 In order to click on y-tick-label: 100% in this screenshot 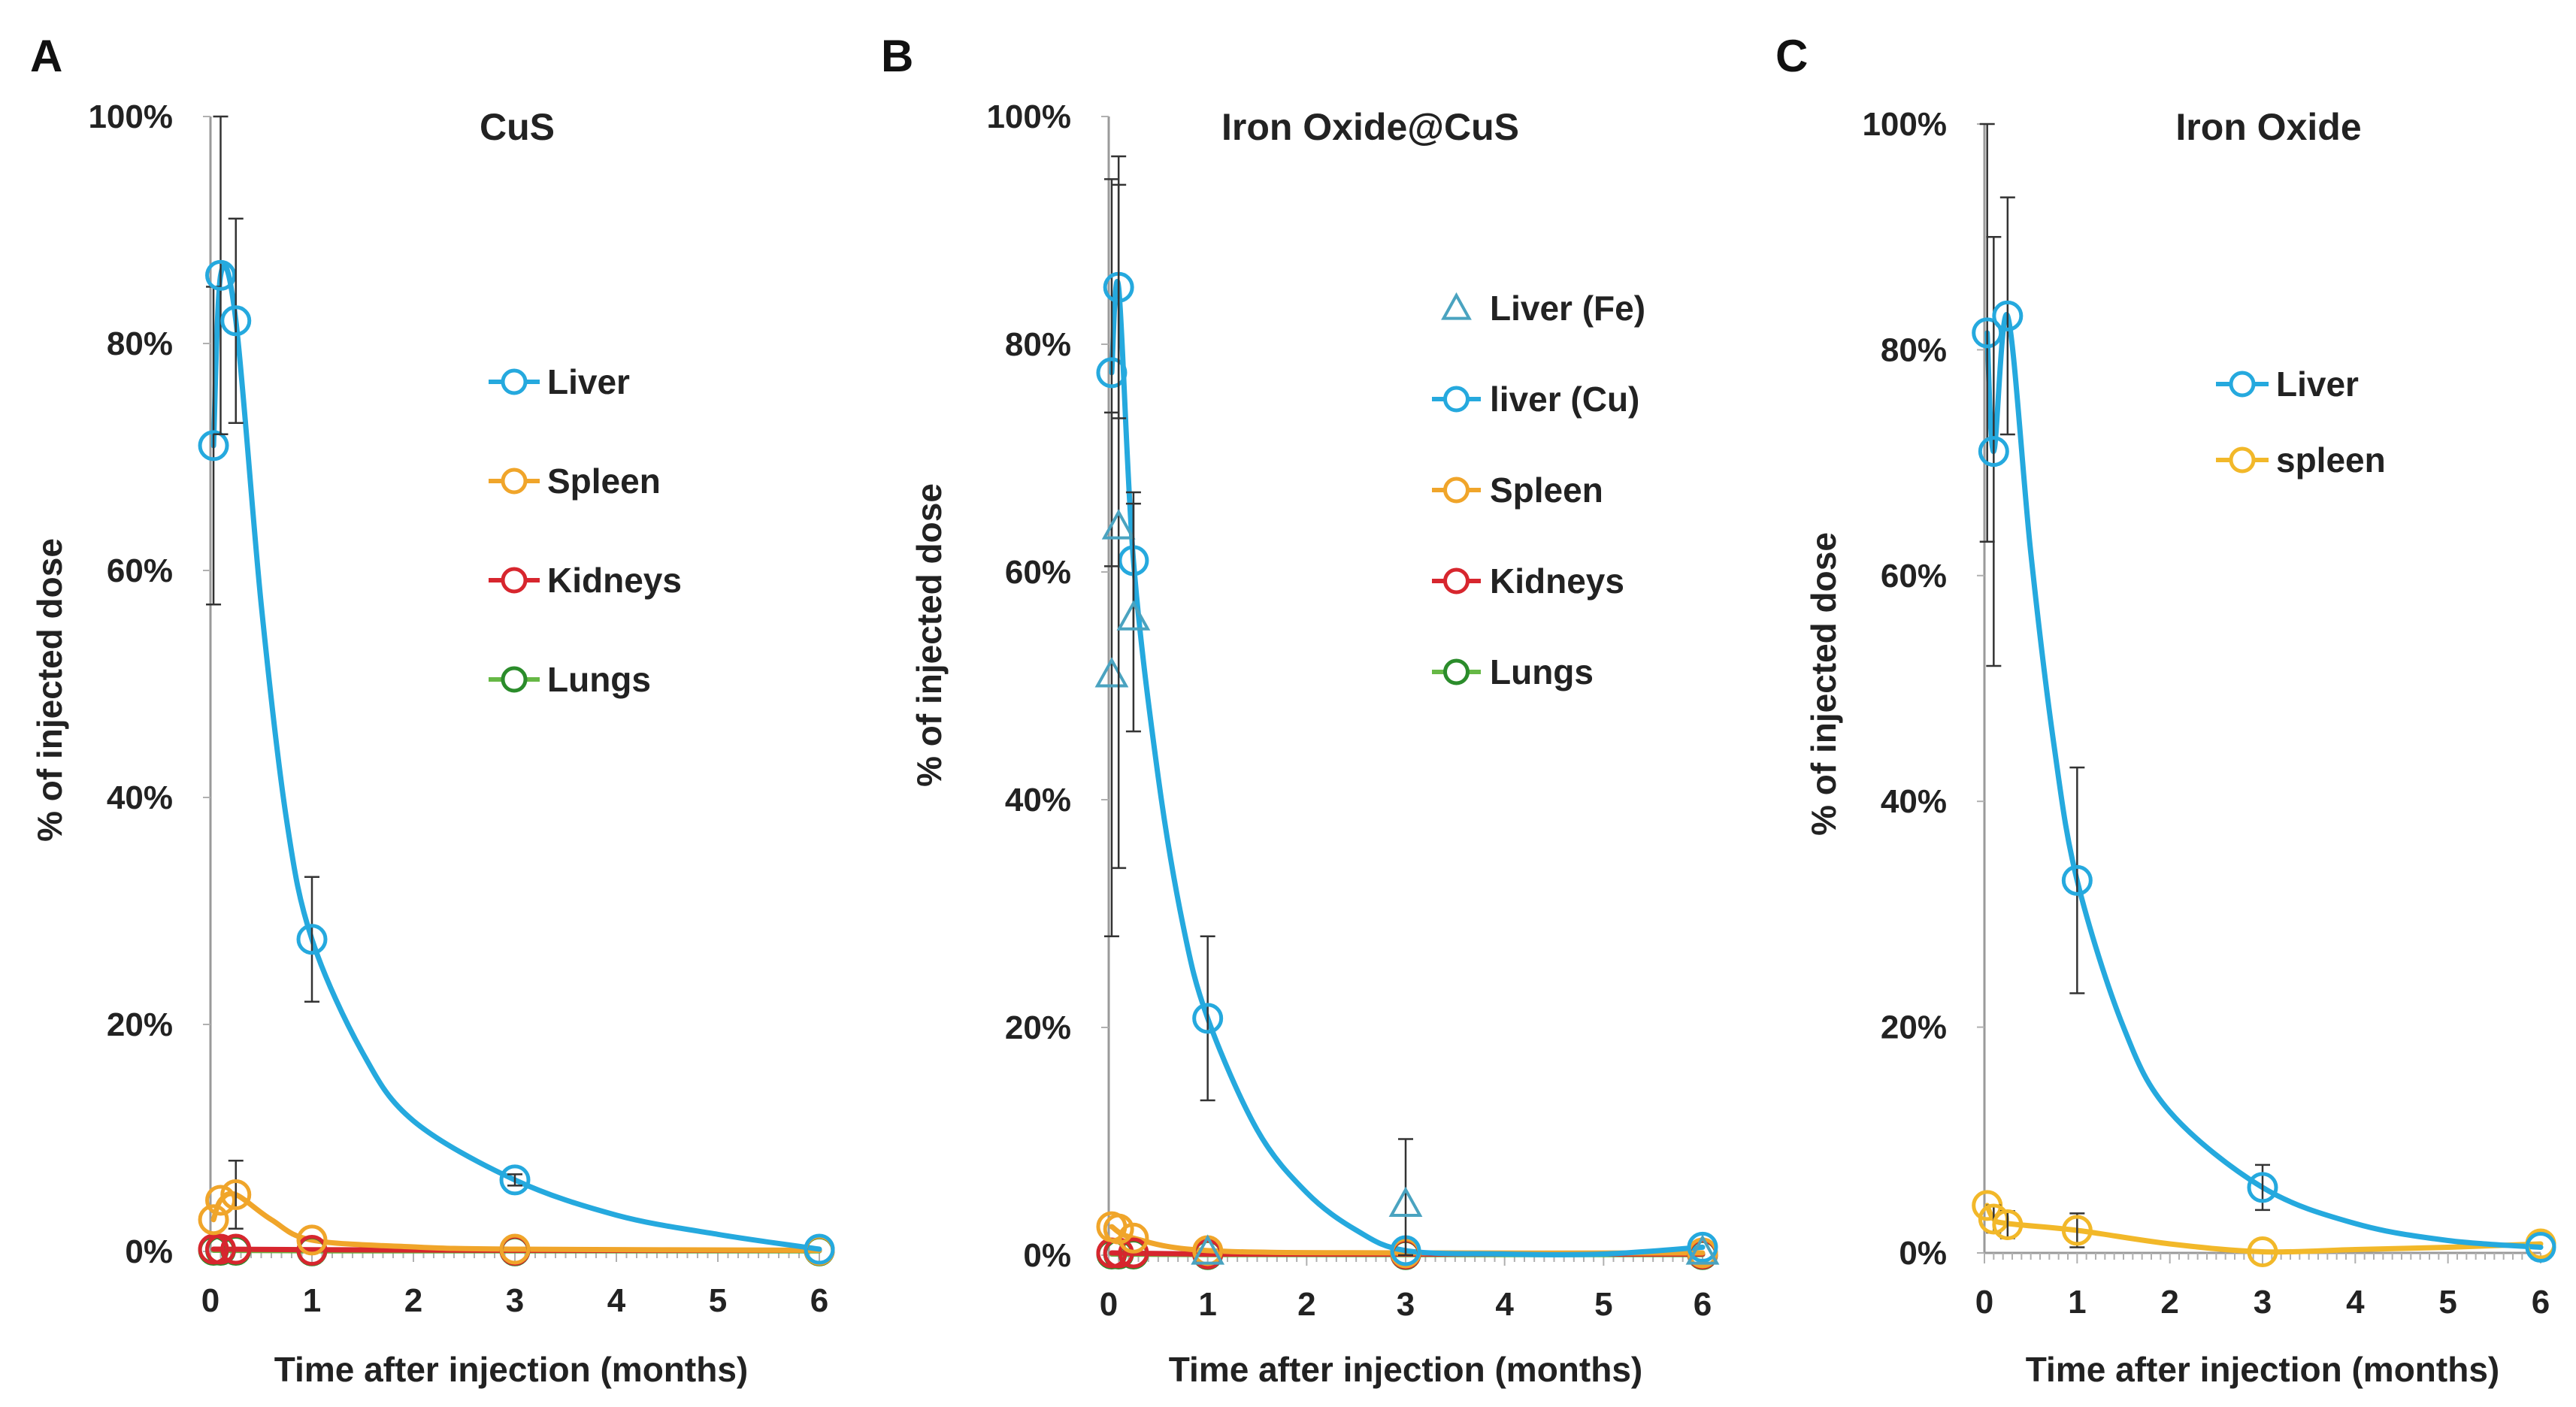, I will do `click(130, 116)`.